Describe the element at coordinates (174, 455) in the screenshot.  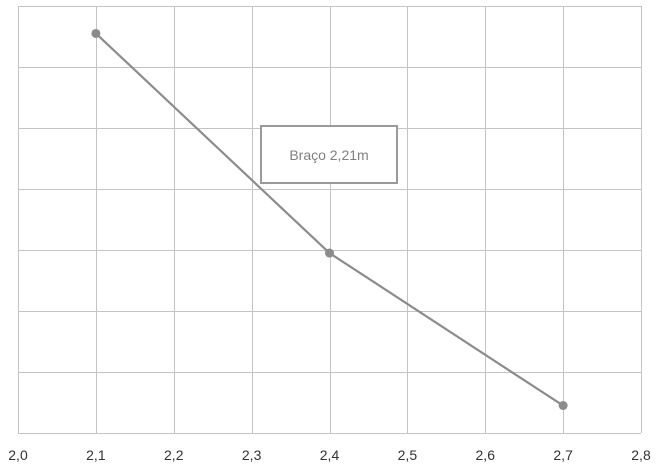
I see `x-tick-label-2: 2,2` at that location.